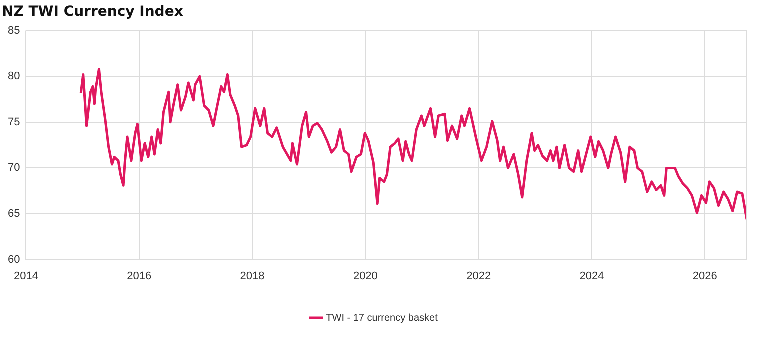  Describe the element at coordinates (26, 276) in the screenshot. I see `x-tick-label: 2014` at that location.